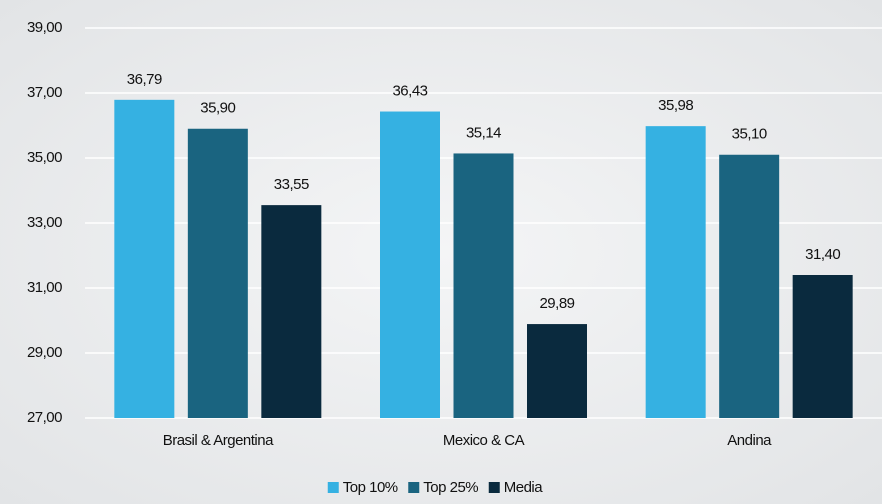  What do you see at coordinates (749, 134) in the screenshot?
I see `value-label: 35,10` at bounding box center [749, 134].